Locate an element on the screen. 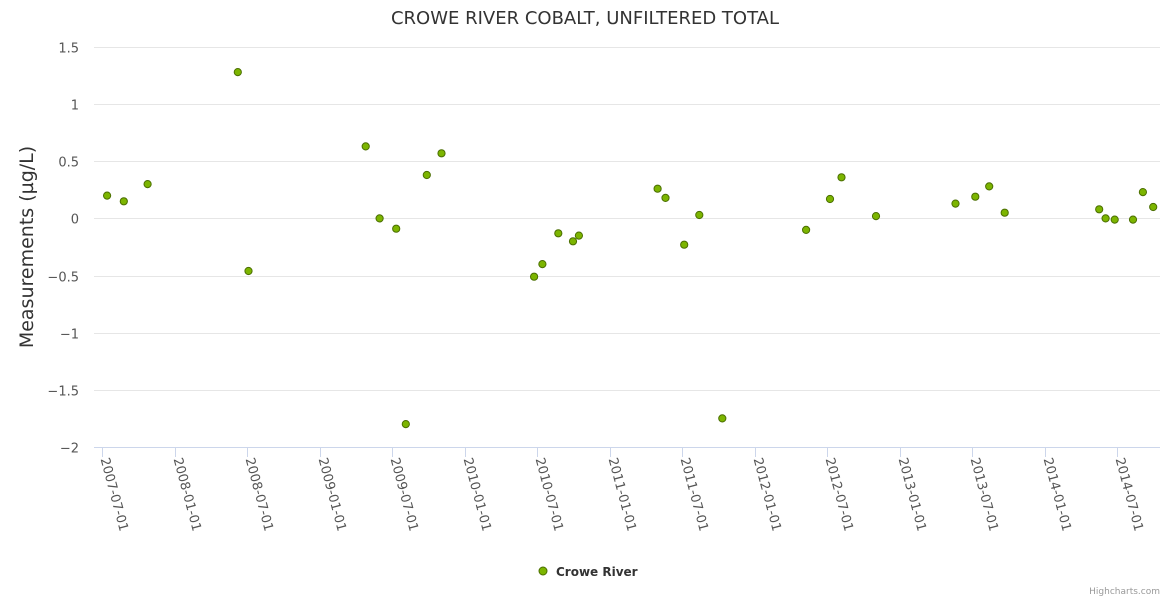  y-axis-label: Measurements (µg/L) is located at coordinates (27, 247).